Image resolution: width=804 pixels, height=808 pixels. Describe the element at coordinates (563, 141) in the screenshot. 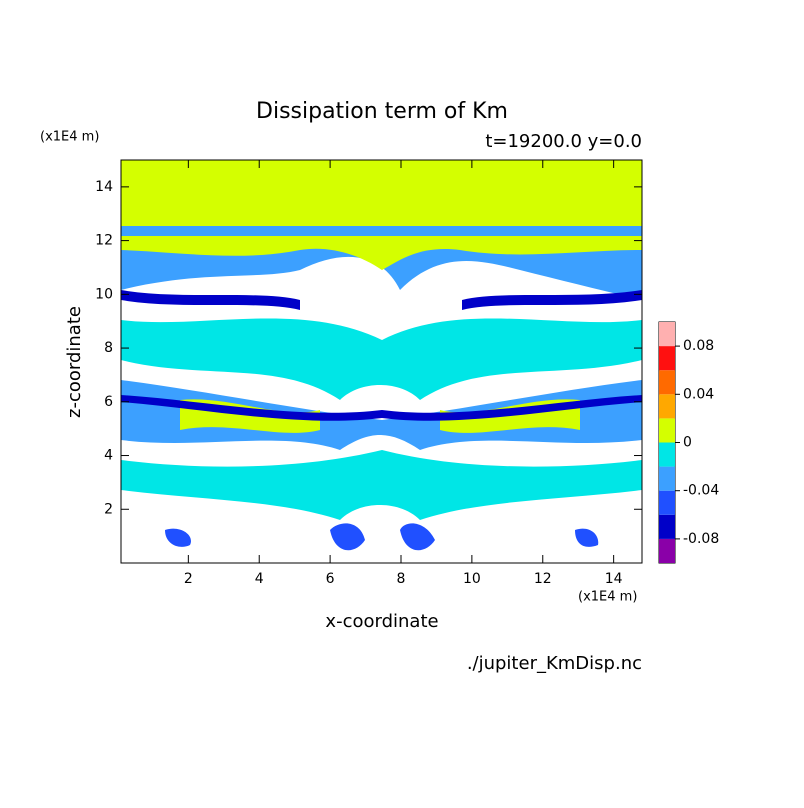

I see `chart-subtitle: t=19200.0 y=0.0` at that location.